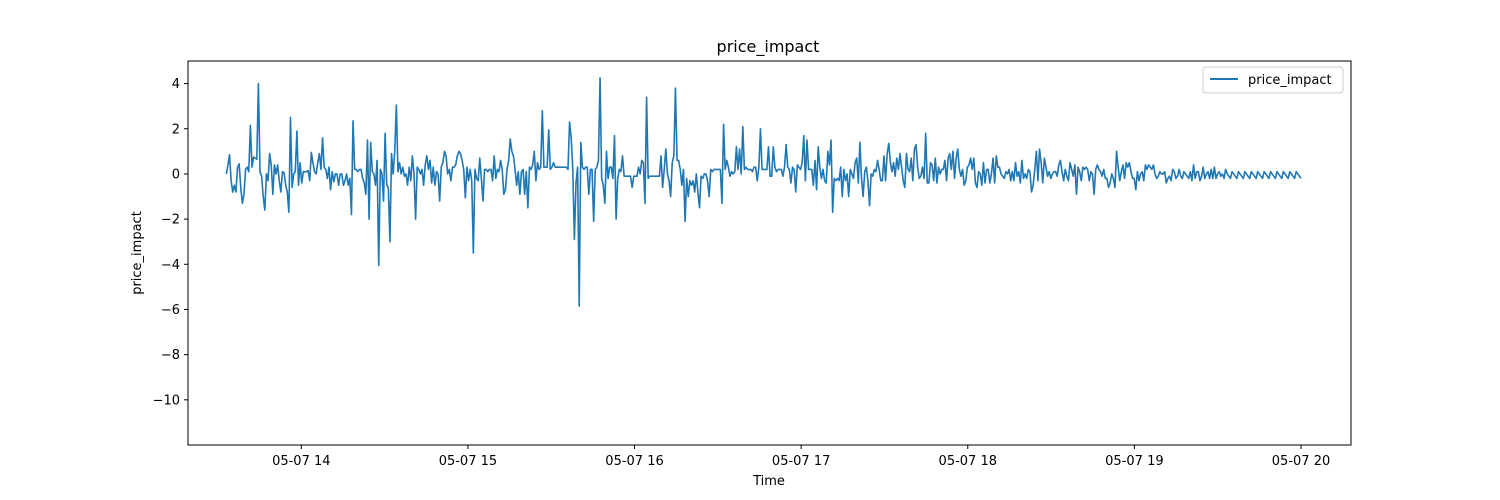 The width and height of the screenshot is (1500, 500). Describe the element at coordinates (137, 253) in the screenshot. I see `y-axis-title: price_impact` at that location.